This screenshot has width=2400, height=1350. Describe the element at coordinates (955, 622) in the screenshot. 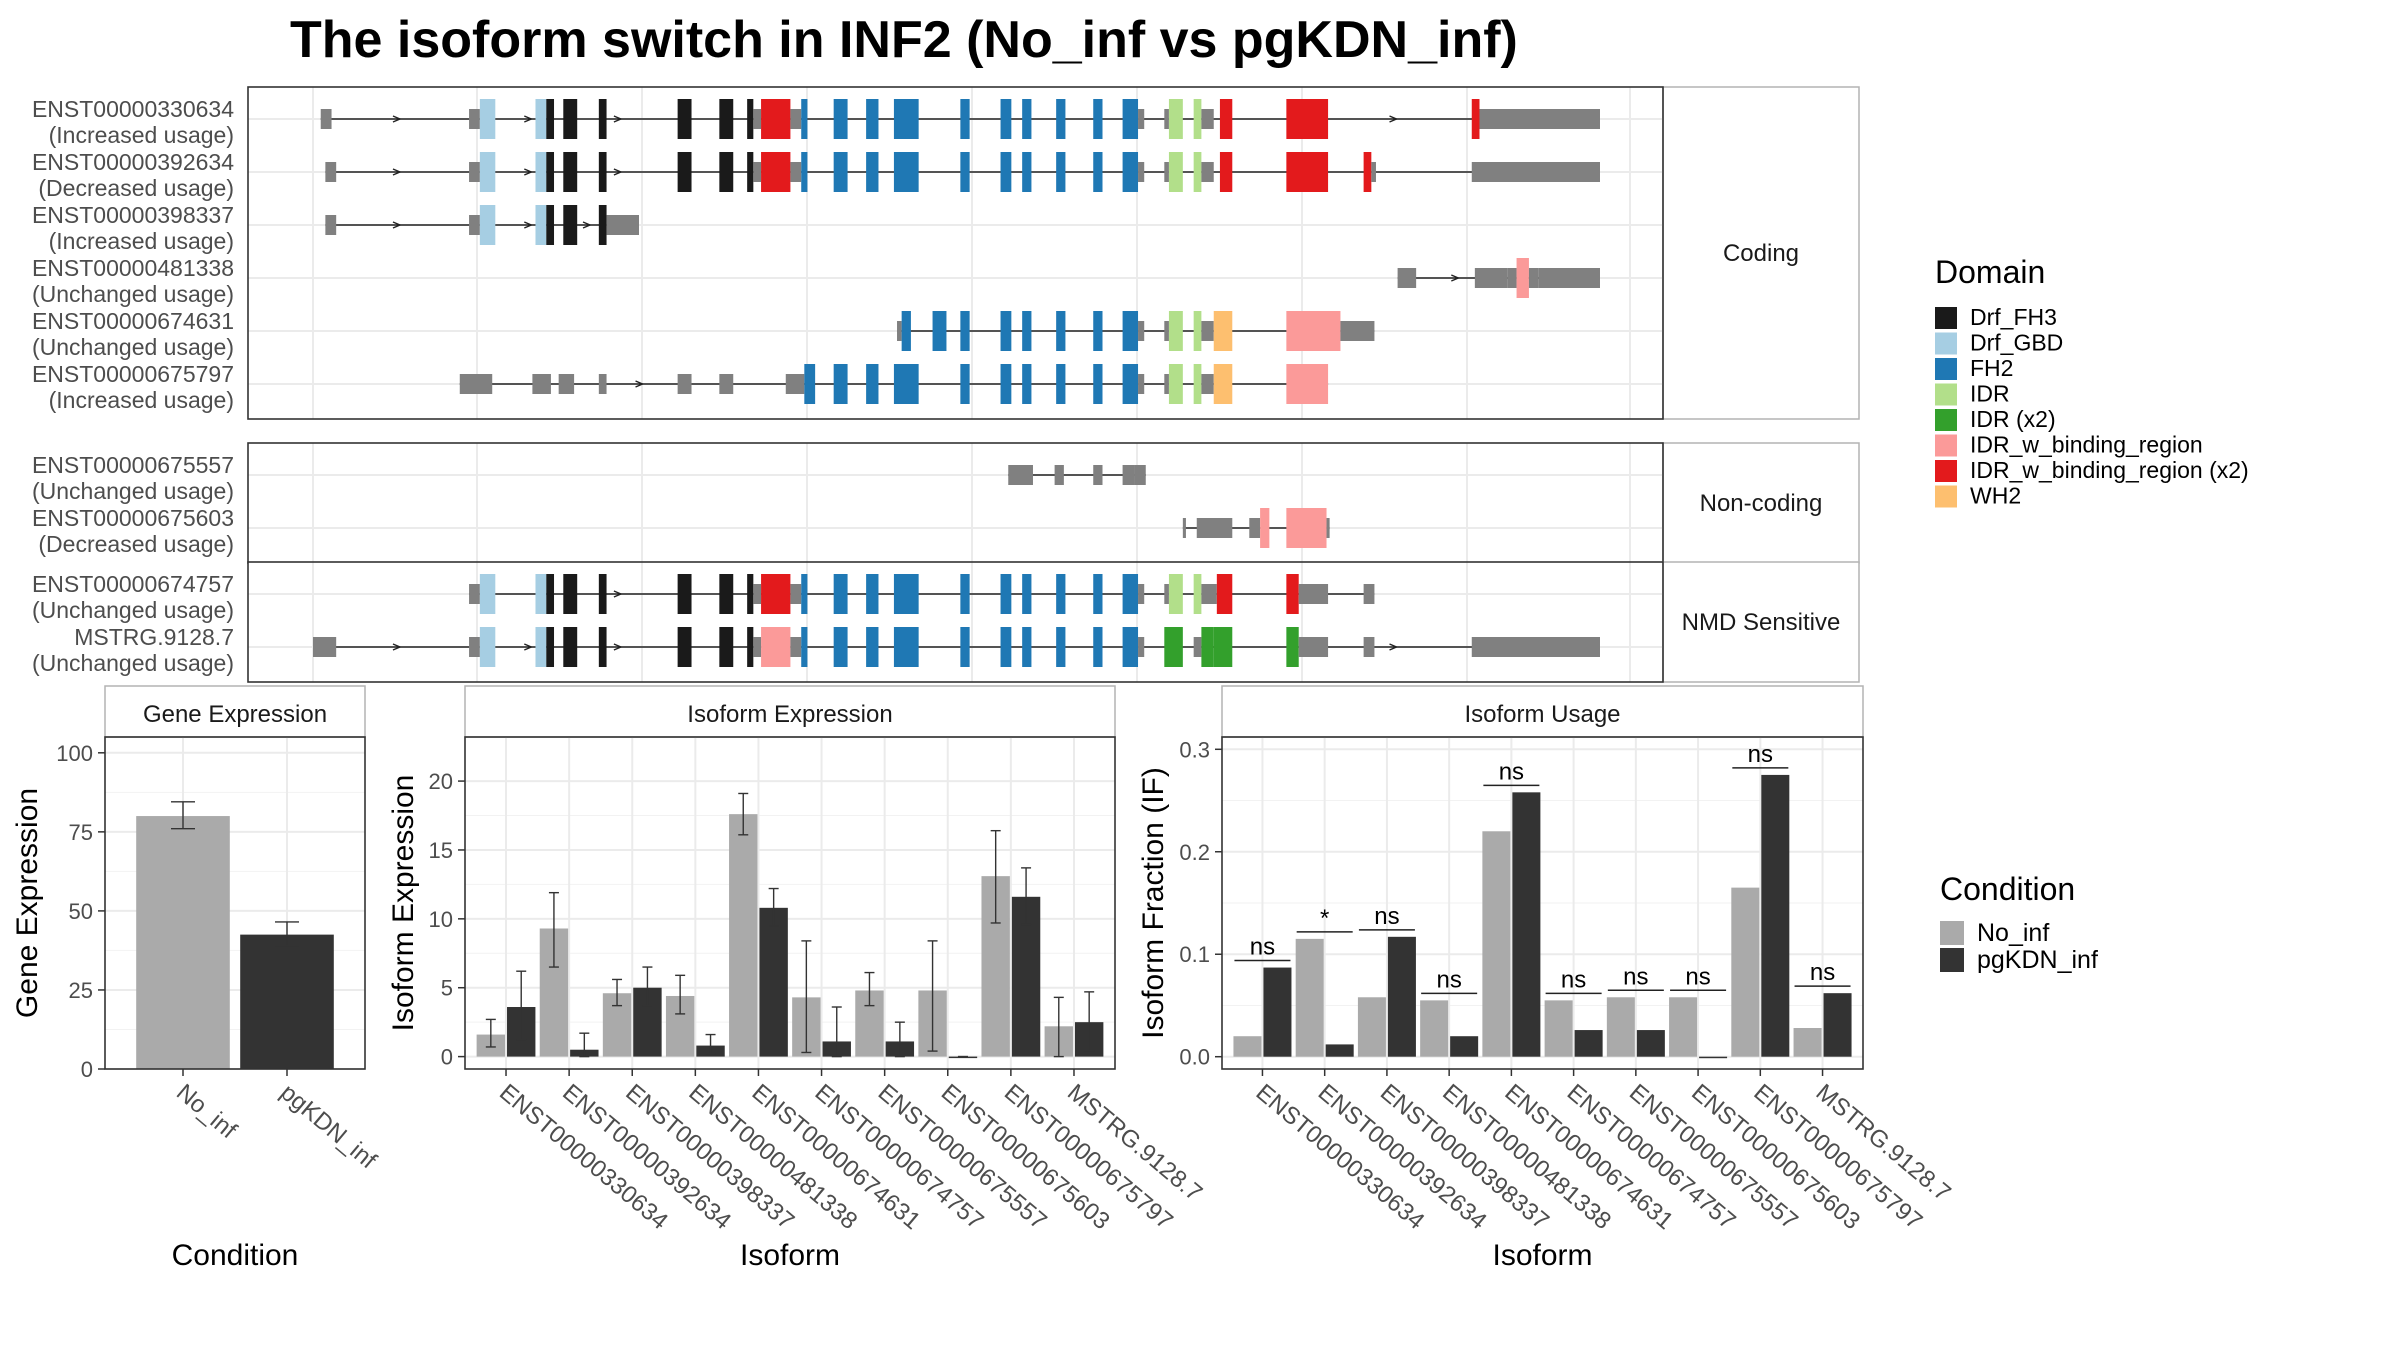

I see `structure-panel-background` at that location.